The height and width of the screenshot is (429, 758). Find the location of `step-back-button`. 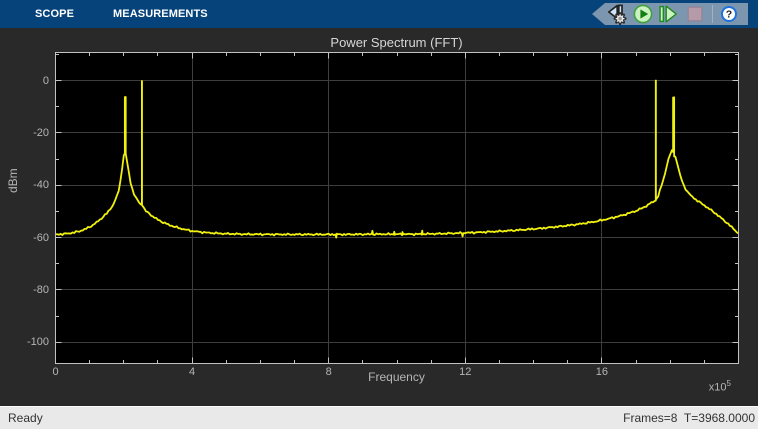

step-back-button is located at coordinates (617, 14).